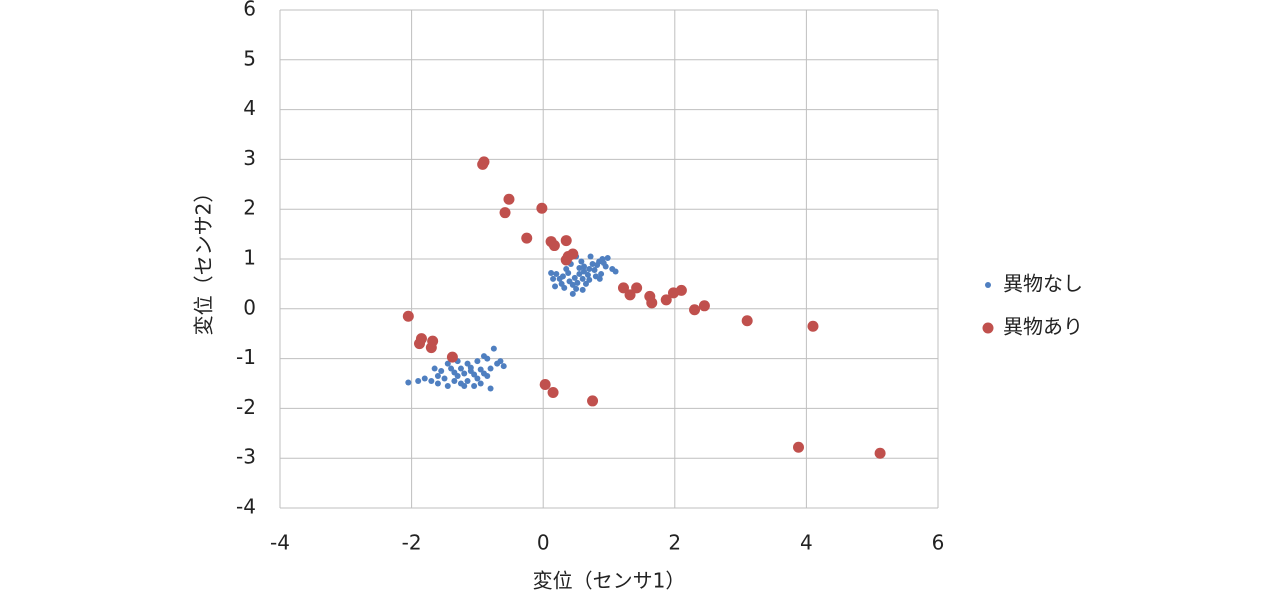  I want to click on y-tick-label: -2, so click(246, 407).